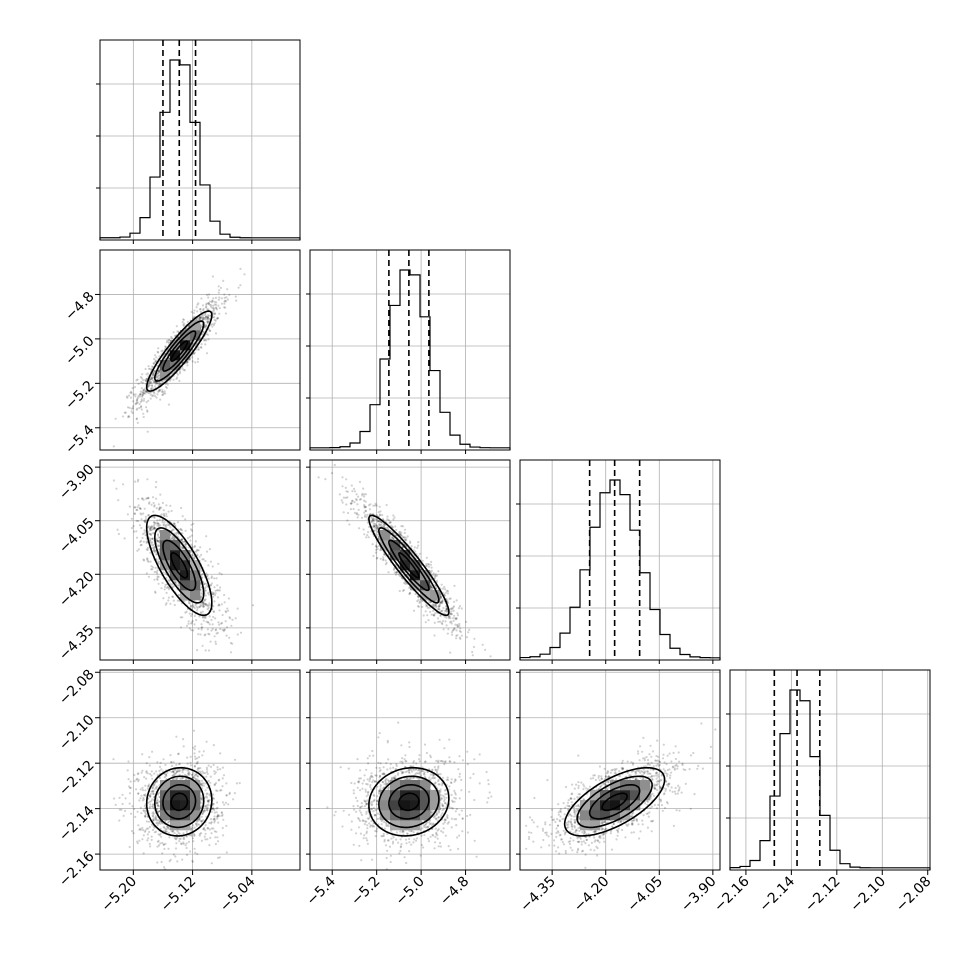  I want to click on panel-content, so click(200, 560).